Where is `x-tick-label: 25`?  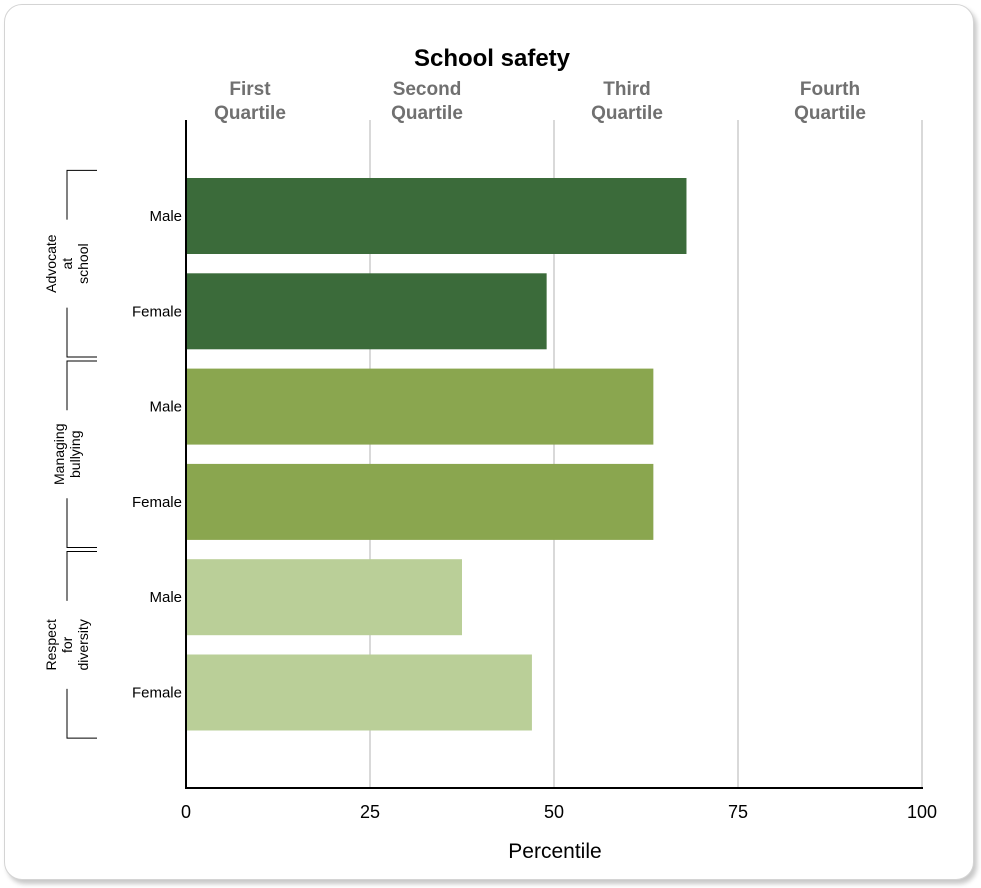 x-tick-label: 25 is located at coordinates (370, 812).